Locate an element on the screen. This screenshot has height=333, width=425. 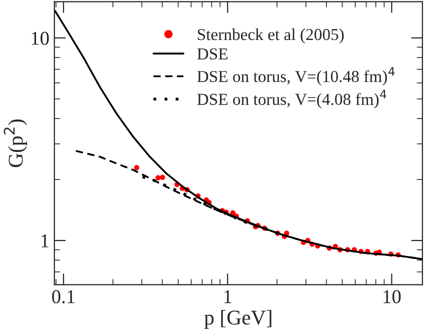
x-tick-label: 1 is located at coordinates (228, 297).